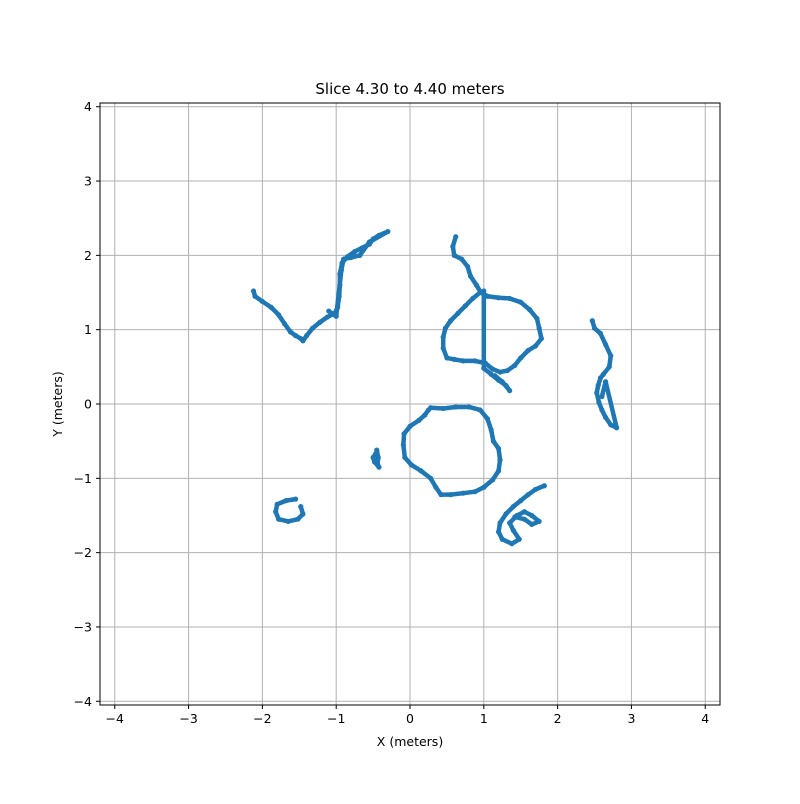 Image resolution: width=800 pixels, height=804 pixels. Describe the element at coordinates (88, 181) in the screenshot. I see `y-tick-label: 3` at that location.